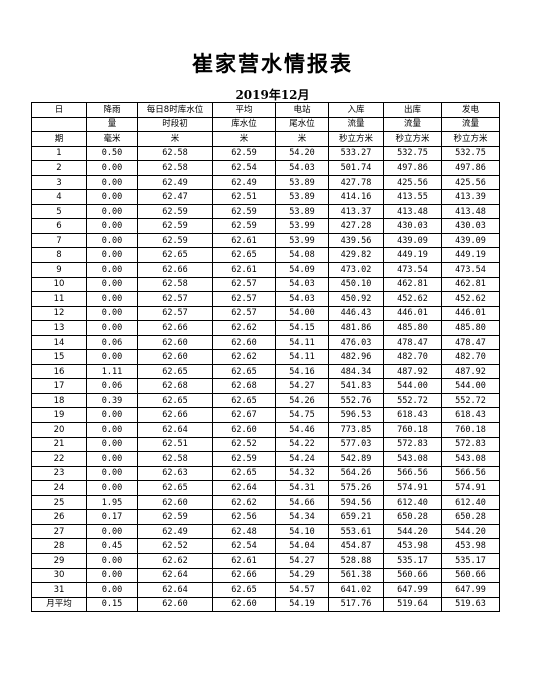 The height and width of the screenshot is (674, 545). I want to click on header-cell: 尾水位, so click(302, 124).